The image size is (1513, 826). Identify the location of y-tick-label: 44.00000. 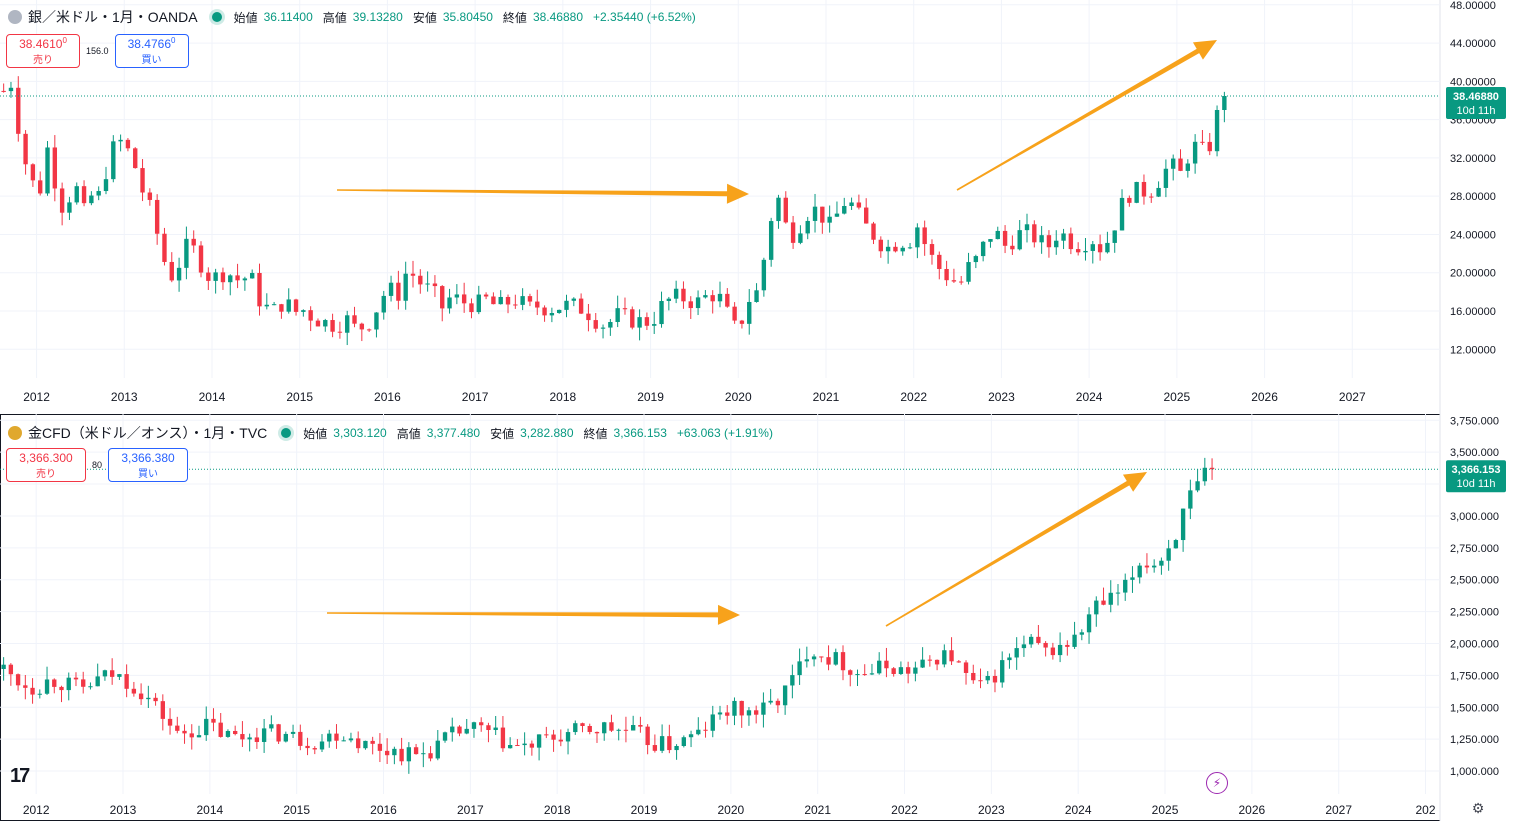
(1473, 44).